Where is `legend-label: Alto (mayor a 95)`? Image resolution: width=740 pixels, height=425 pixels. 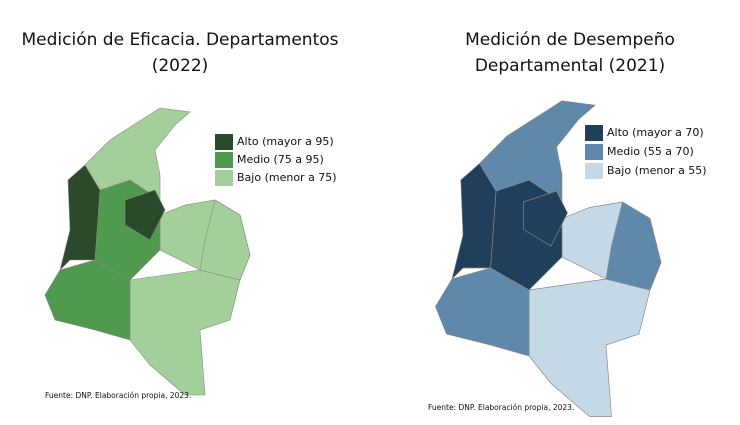 legend-label: Alto (mayor a 95) is located at coordinates (285, 141).